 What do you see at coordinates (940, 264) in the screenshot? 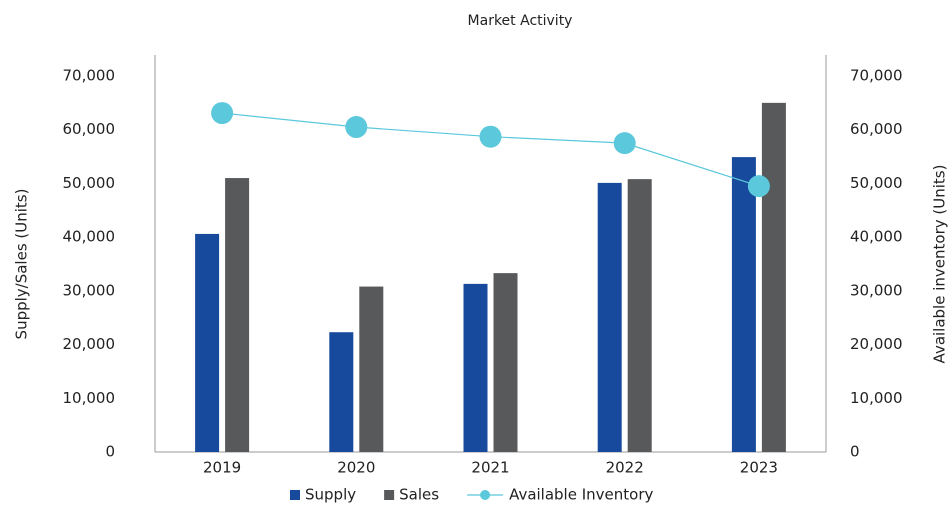
I see `y2-axis-label: Available inventory (Units)` at bounding box center [940, 264].